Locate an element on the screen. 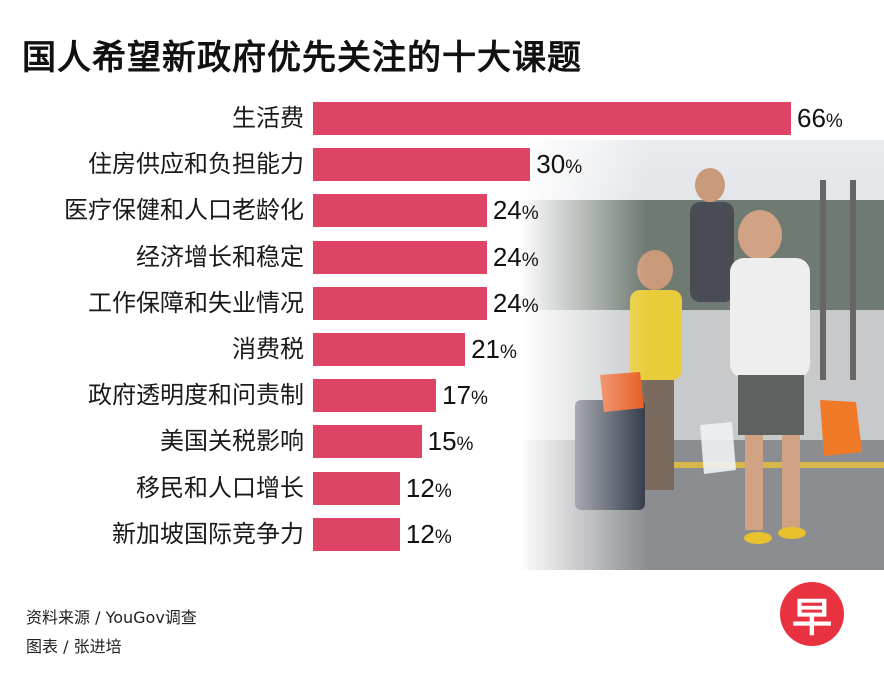  value-number: 30 is located at coordinates (551, 164).